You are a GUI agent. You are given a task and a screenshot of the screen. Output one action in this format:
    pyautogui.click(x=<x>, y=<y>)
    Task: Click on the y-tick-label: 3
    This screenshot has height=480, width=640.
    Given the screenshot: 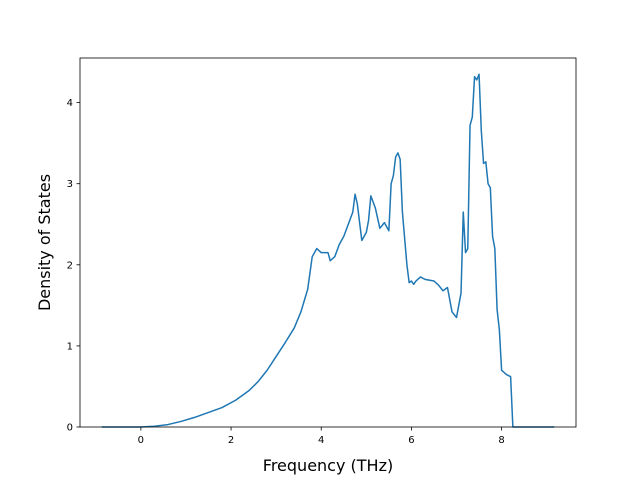 What is the action you would take?
    pyautogui.click(x=70, y=184)
    